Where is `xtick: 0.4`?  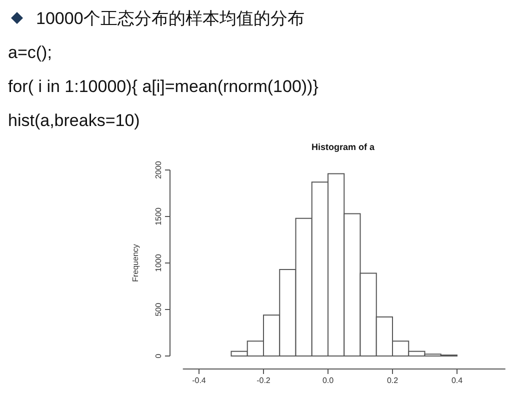 xtick: 0.4 is located at coordinates (457, 380).